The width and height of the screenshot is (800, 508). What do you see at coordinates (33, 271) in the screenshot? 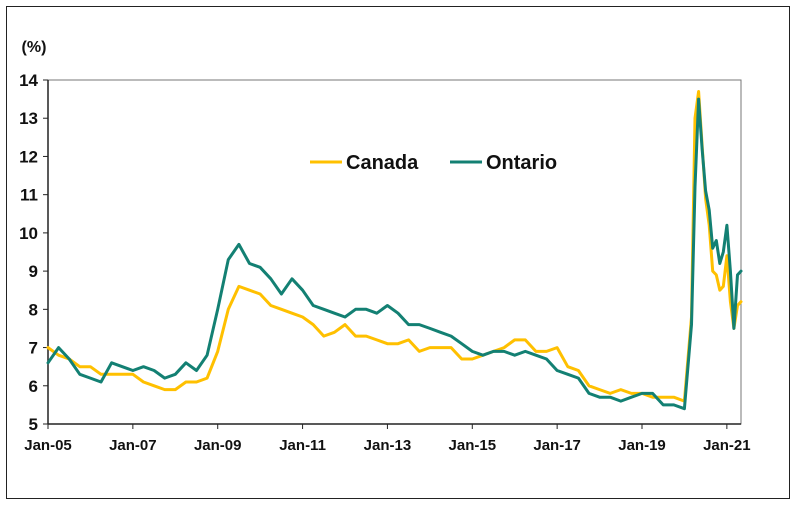
I see `y-tick-label: 9` at bounding box center [33, 271].